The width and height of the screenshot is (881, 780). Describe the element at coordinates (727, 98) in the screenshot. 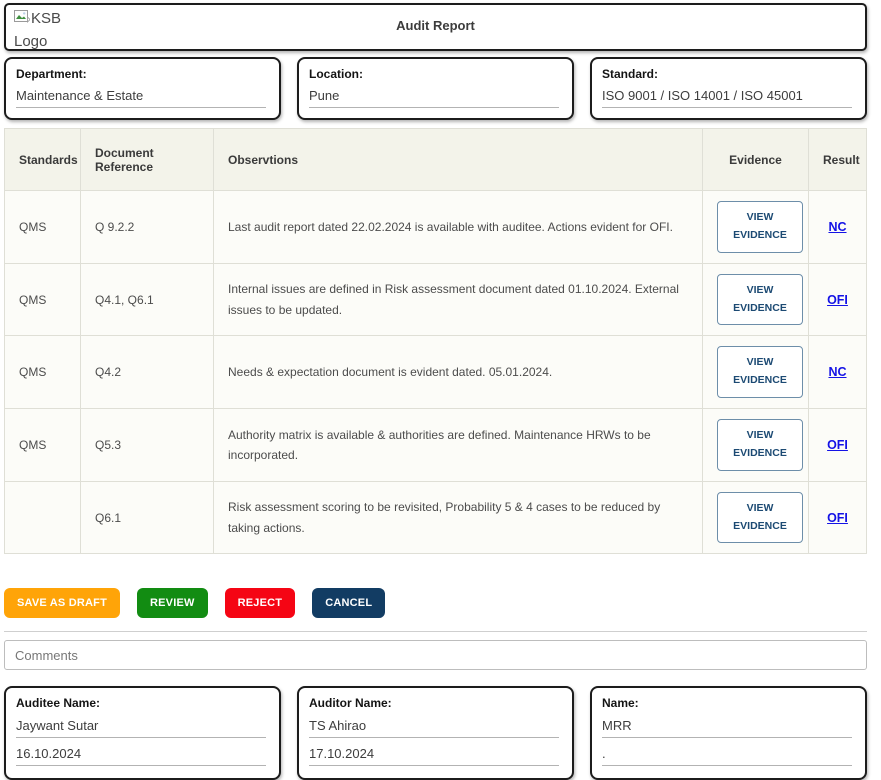

I see `standard-value: ISO 9001 / ISO 14001 / ISO 45001` at that location.